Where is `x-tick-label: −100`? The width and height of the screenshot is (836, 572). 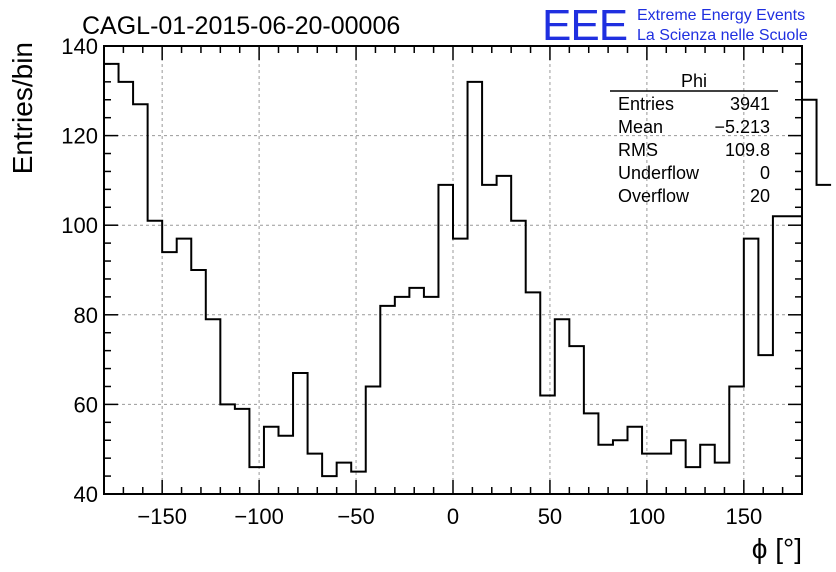
x-tick-label: −100 is located at coordinates (259, 516).